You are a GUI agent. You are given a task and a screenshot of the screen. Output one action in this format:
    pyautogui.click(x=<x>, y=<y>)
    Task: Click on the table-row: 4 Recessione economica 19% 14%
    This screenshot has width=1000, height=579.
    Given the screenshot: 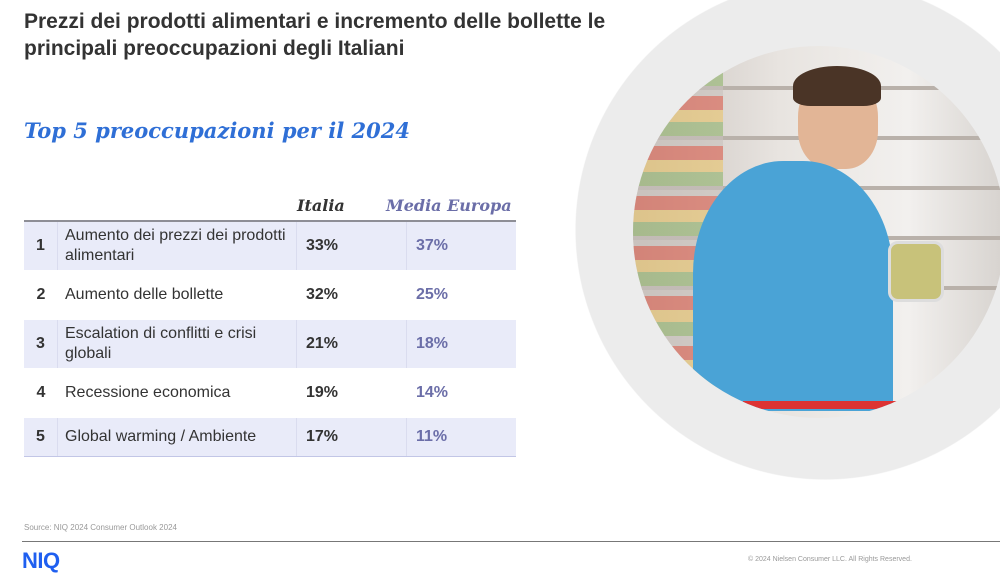 What is the action you would take?
    pyautogui.click(x=270, y=393)
    